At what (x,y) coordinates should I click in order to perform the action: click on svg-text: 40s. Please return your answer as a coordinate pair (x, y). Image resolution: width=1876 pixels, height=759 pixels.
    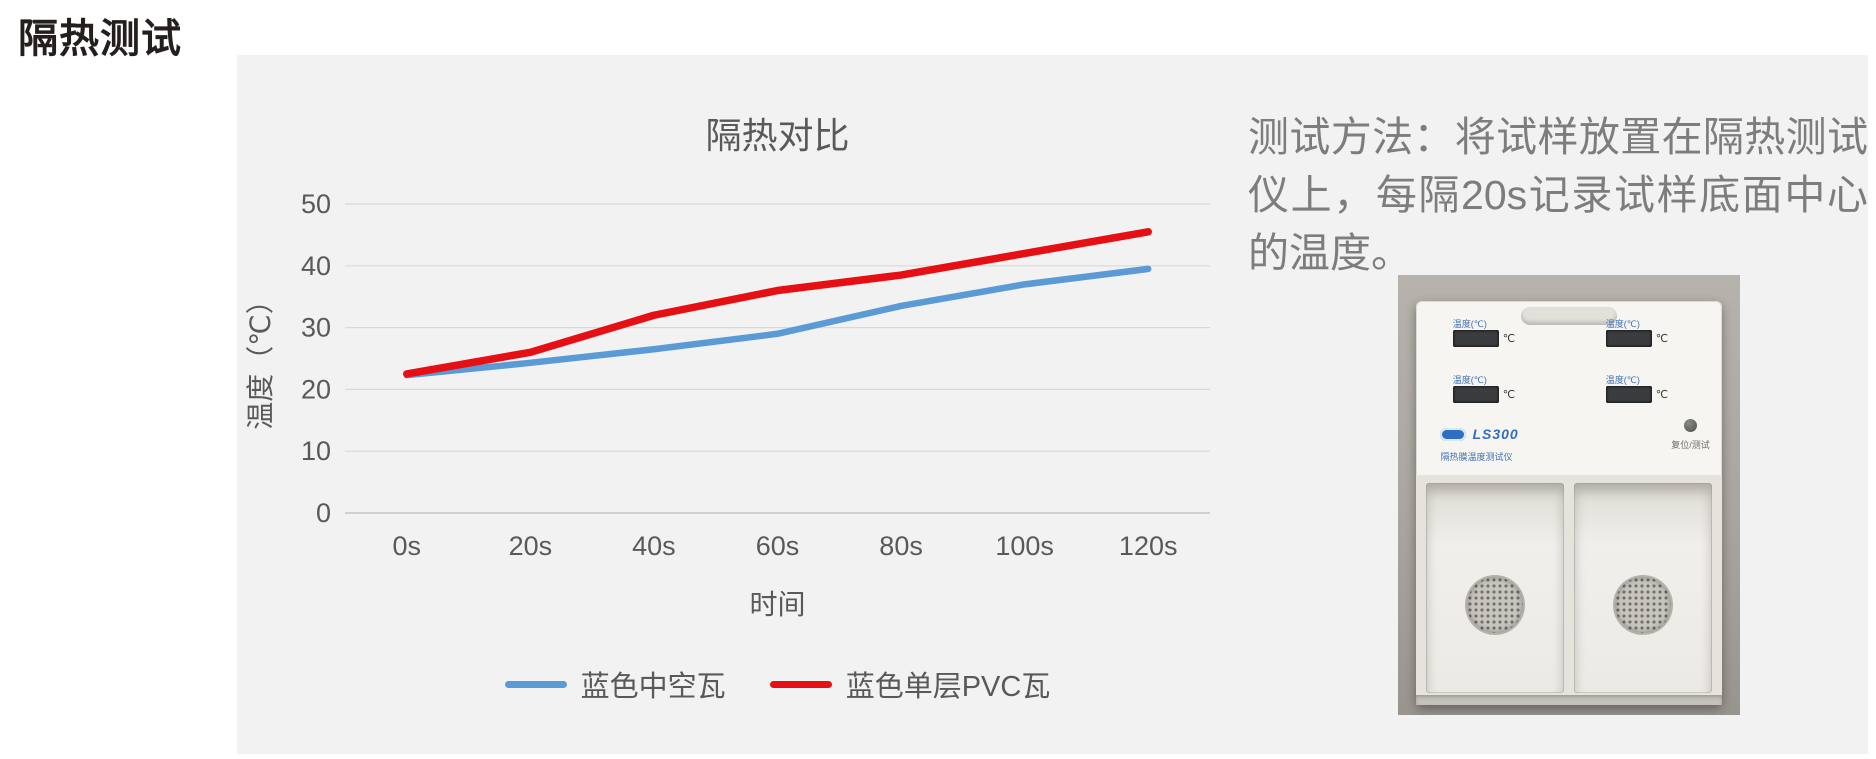
    Looking at the image, I should click on (654, 546).